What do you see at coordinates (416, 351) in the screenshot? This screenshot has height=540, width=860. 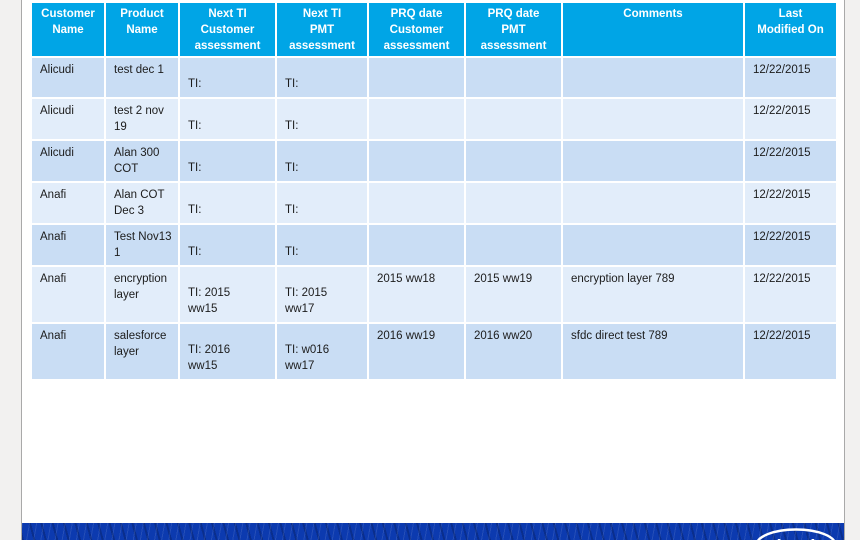 I see `cell-prq-customer: 2016 ww19` at bounding box center [416, 351].